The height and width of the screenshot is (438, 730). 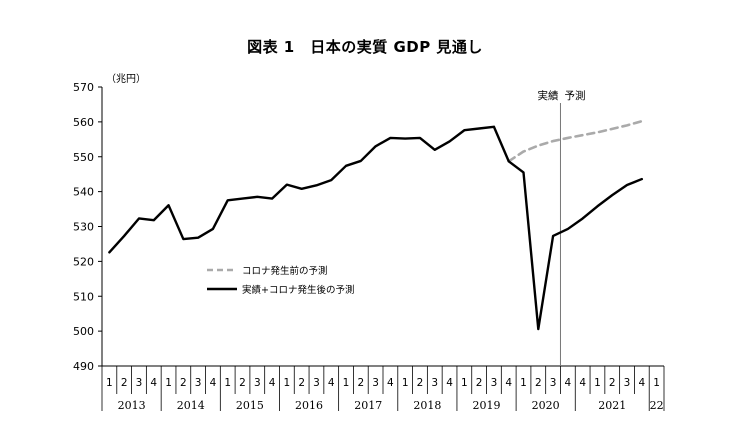 What do you see at coordinates (561, 227) in the screenshot?
I see `actual-forecast-divider: 実績 予測` at bounding box center [561, 227].